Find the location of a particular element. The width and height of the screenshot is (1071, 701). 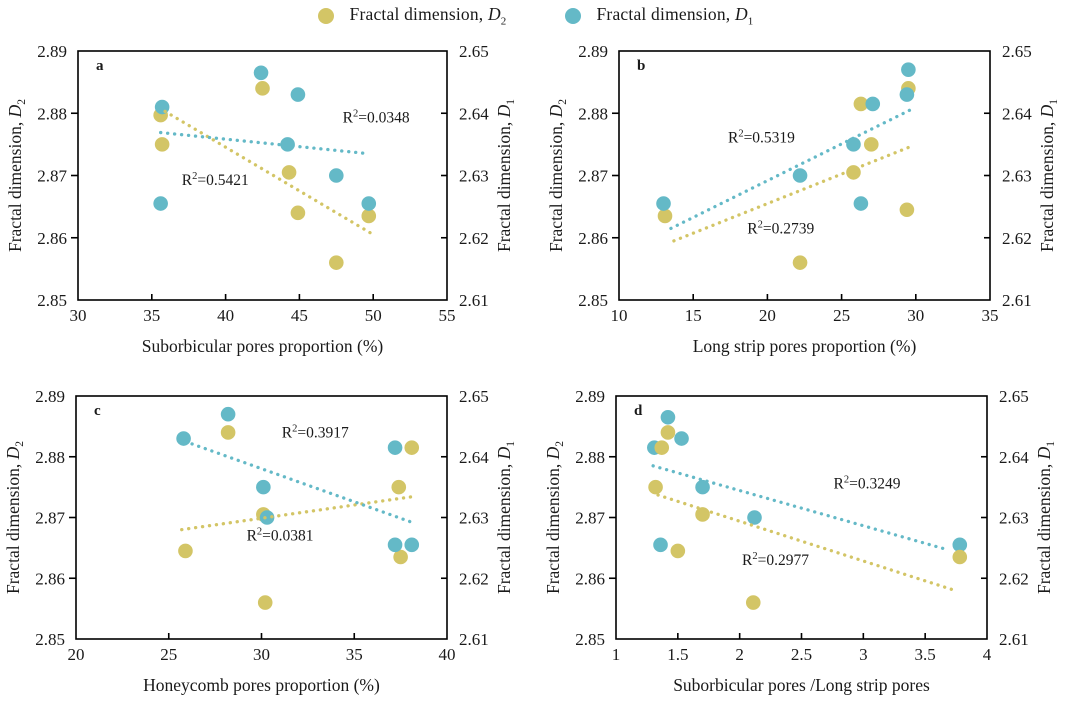

r2-label-d1: R2=0.3249 is located at coordinates (867, 483).